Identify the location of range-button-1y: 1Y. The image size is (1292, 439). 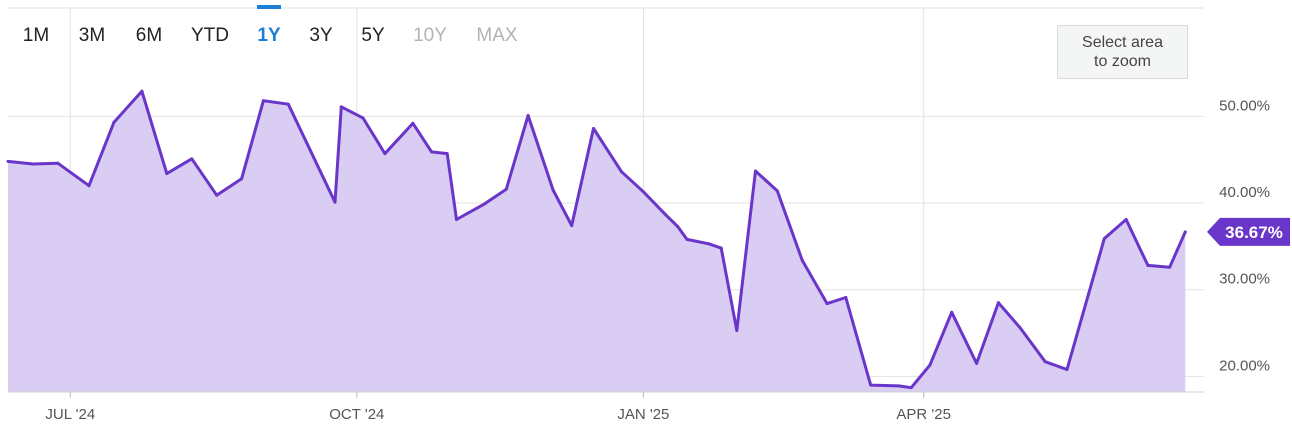
(269, 35).